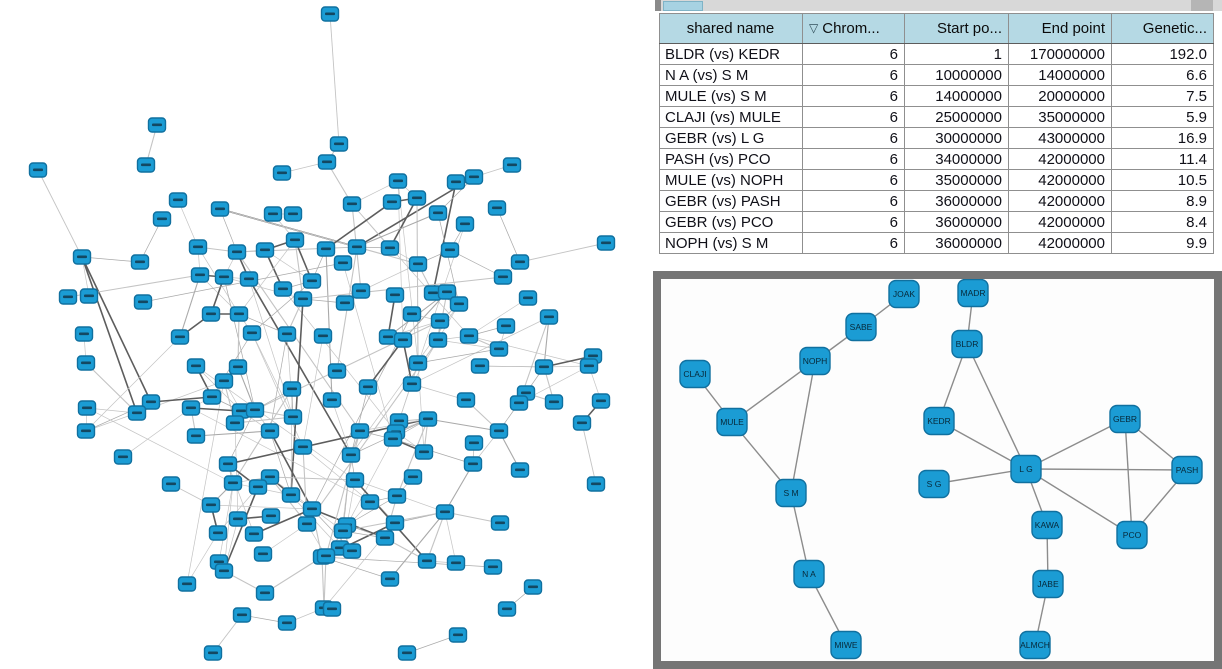  Describe the element at coordinates (731, 28) in the screenshot. I see `column-header-shared-name: shared name` at that location.